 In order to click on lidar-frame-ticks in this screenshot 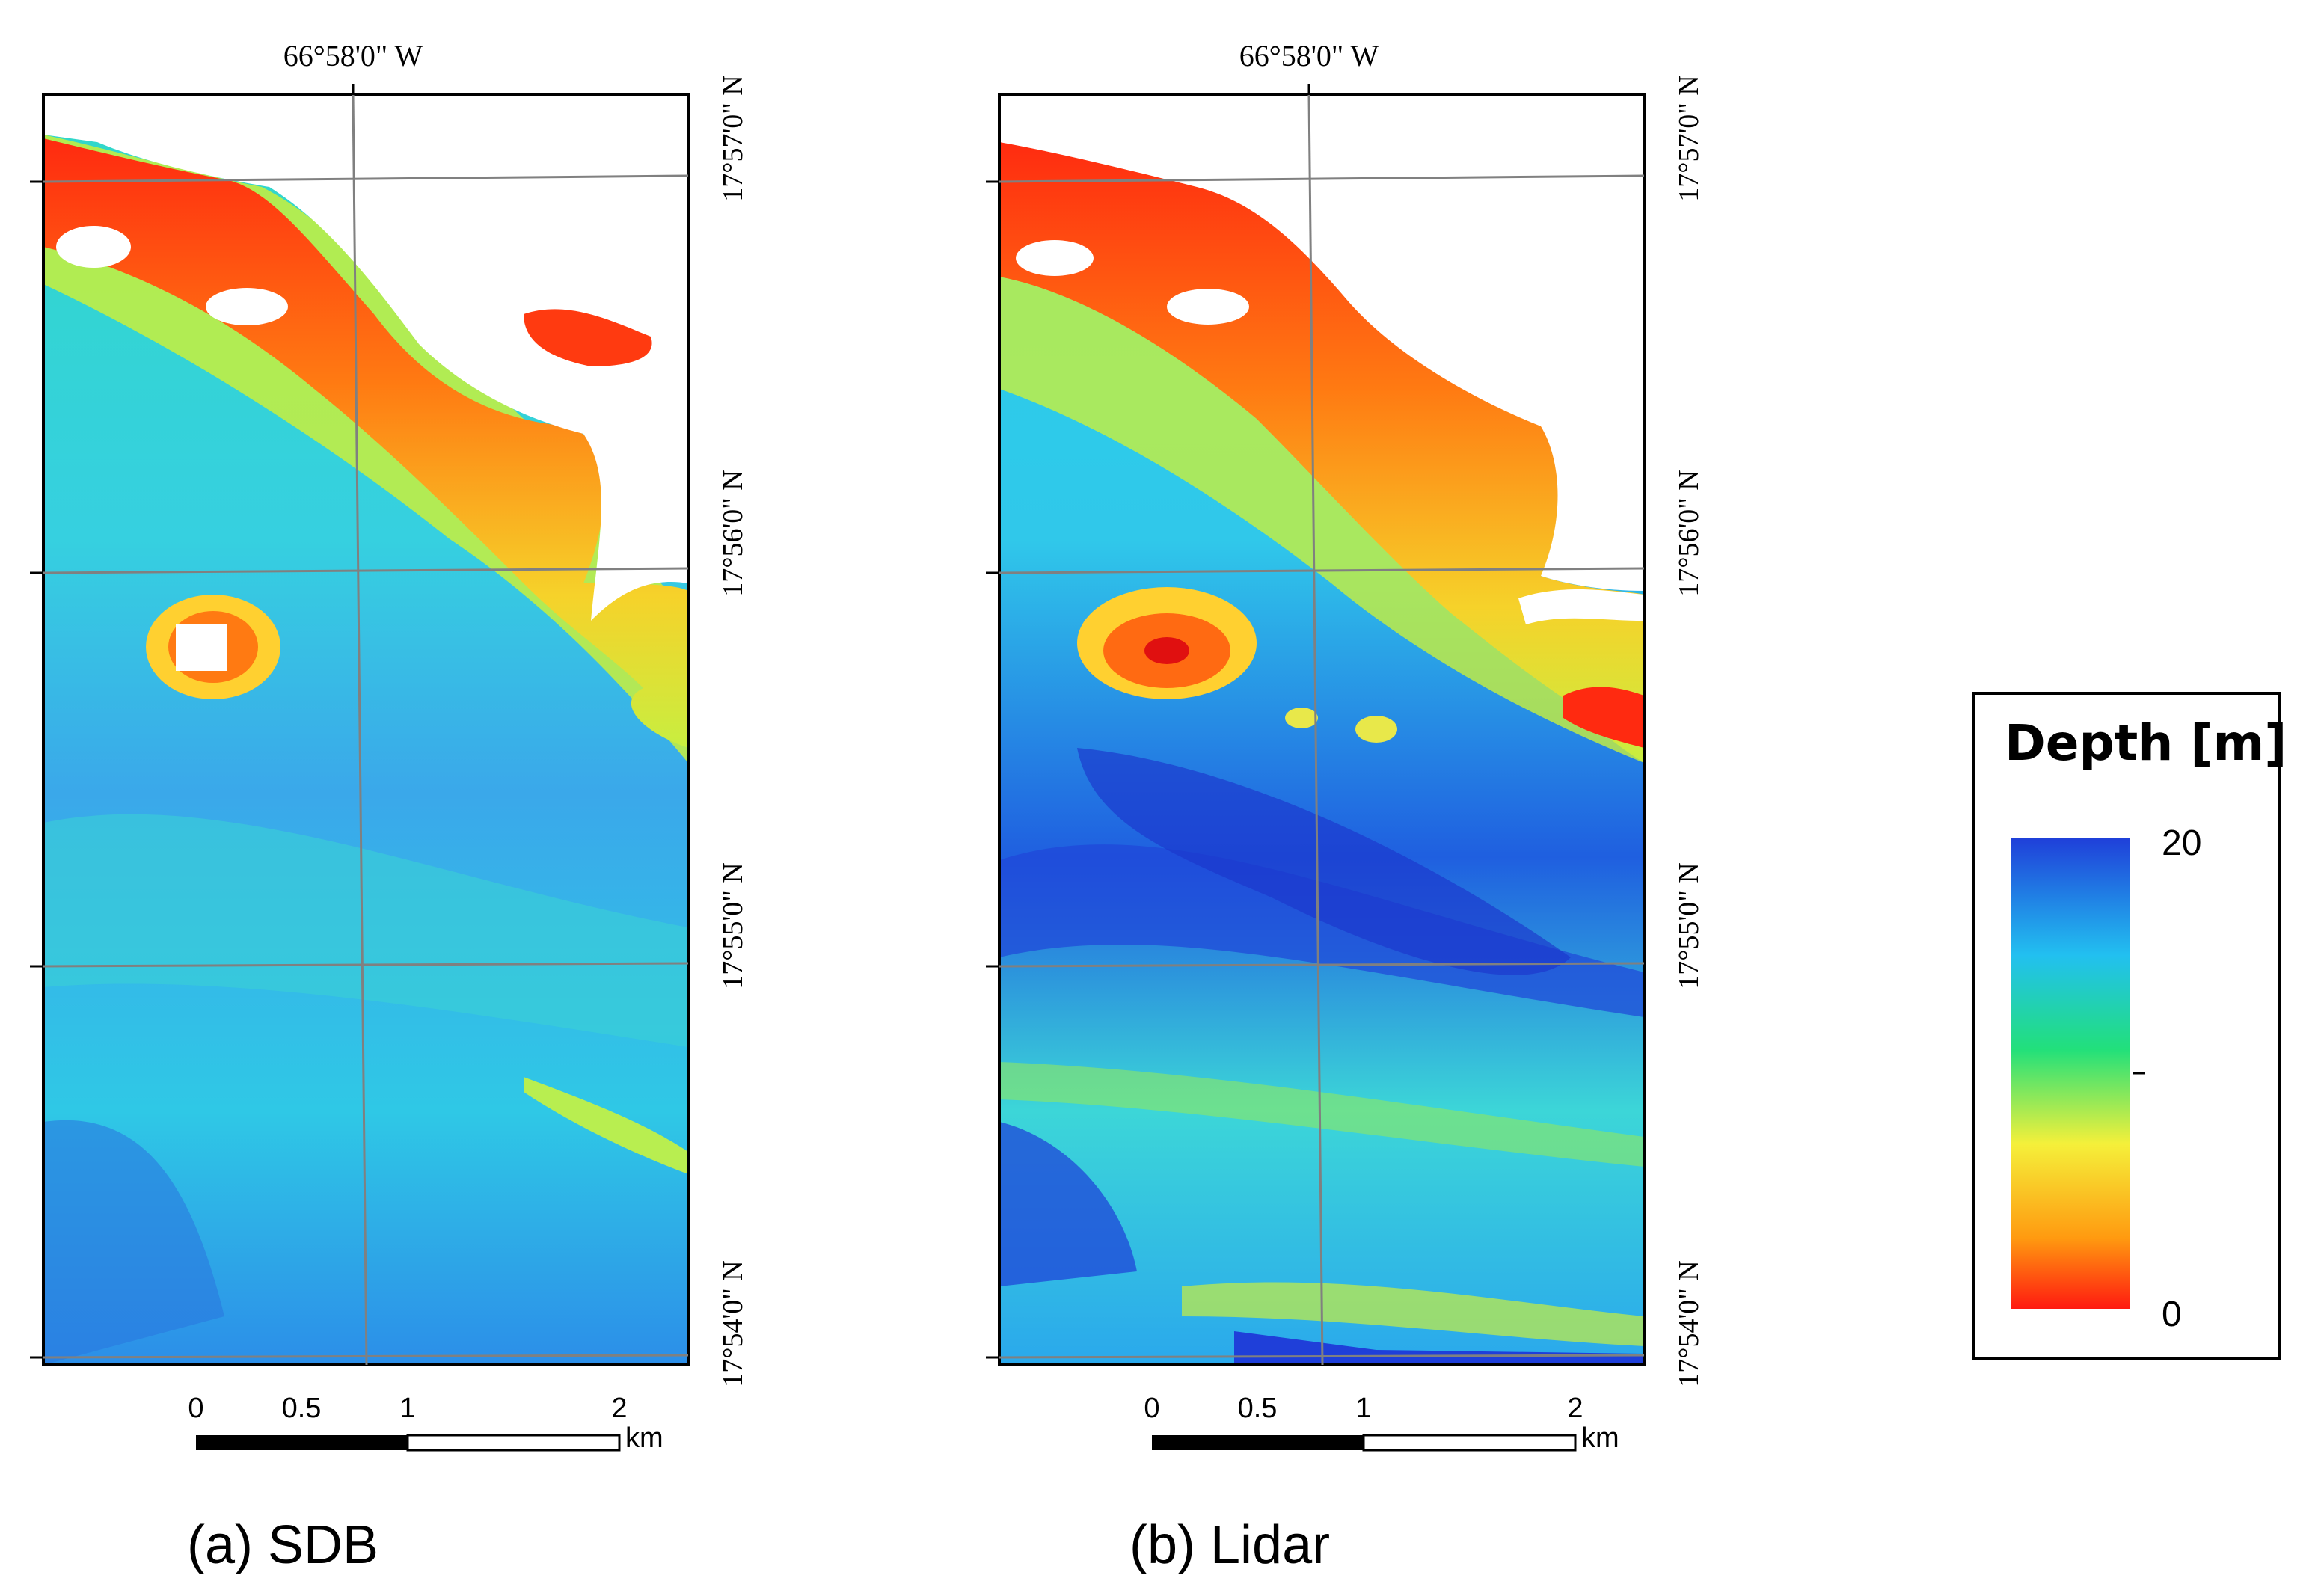, I will do `click(1148, 721)`.